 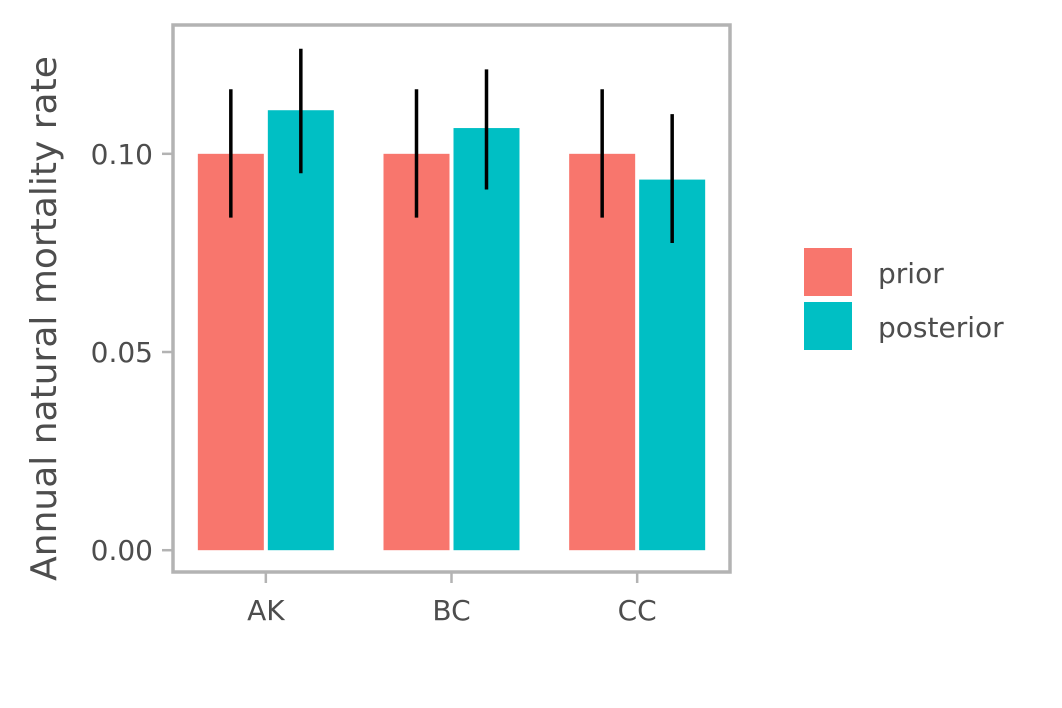 I want to click on legend: prior posterior, so click(x=904, y=299).